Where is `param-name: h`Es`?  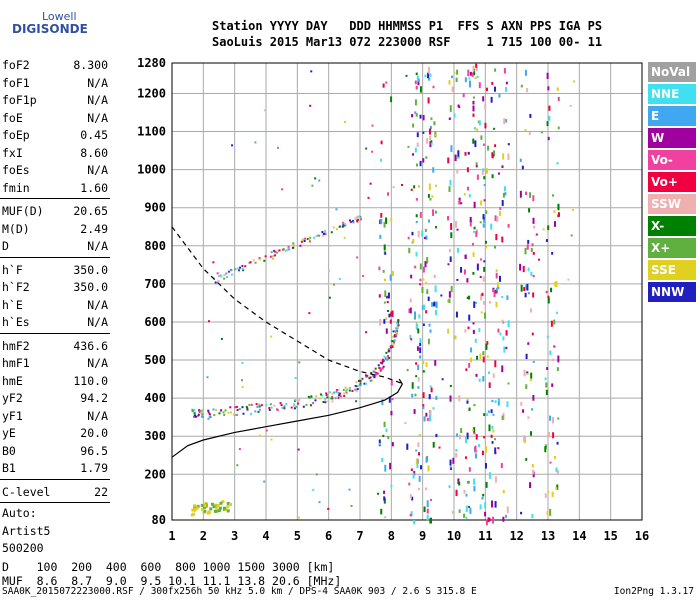 param-name: h`Es is located at coordinates (16, 322).